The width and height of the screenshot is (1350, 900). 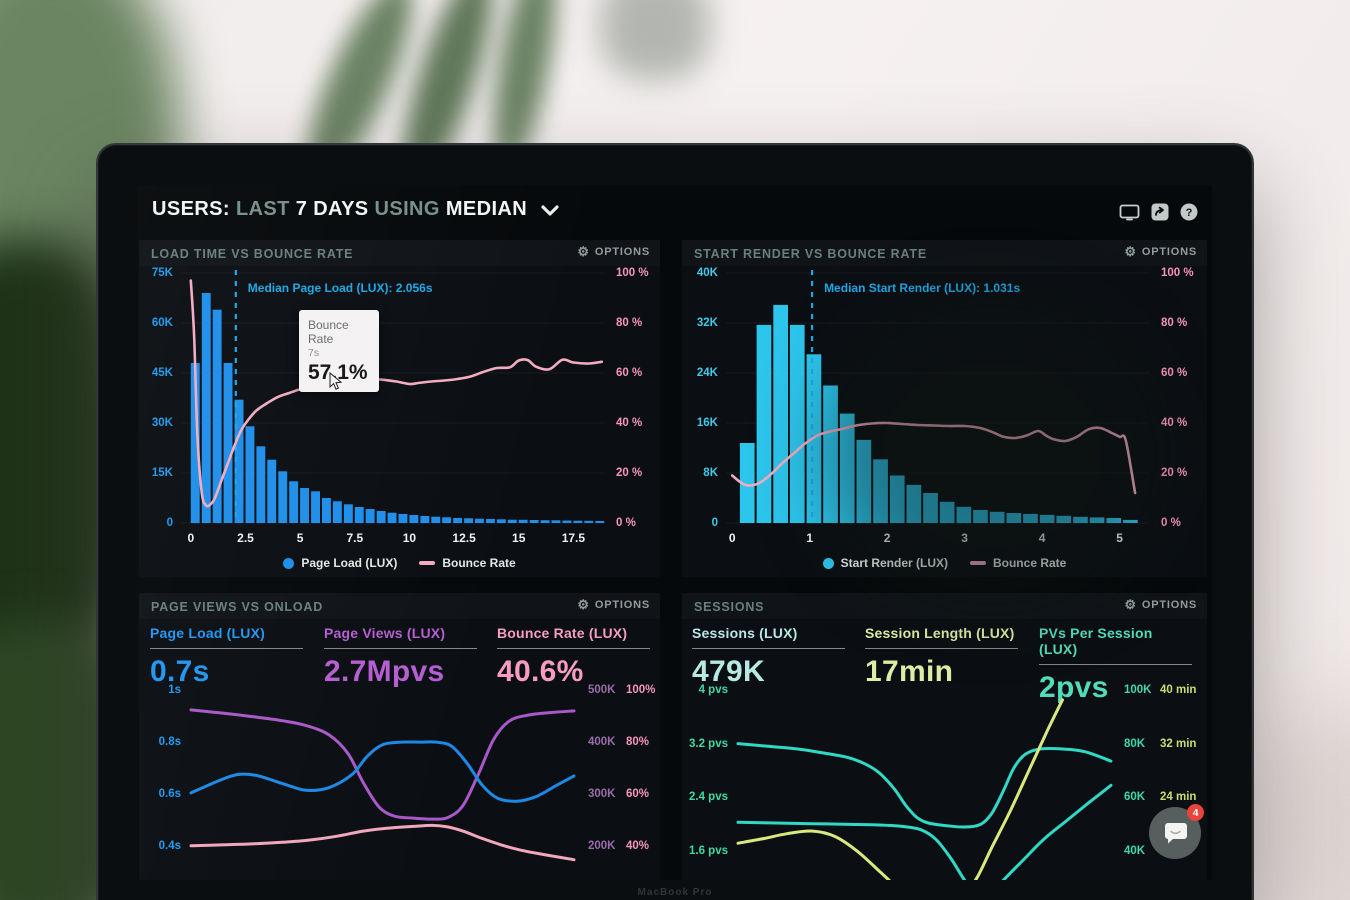 What do you see at coordinates (708, 797) in the screenshot?
I see `axis-tick: 2.4 pvs` at bounding box center [708, 797].